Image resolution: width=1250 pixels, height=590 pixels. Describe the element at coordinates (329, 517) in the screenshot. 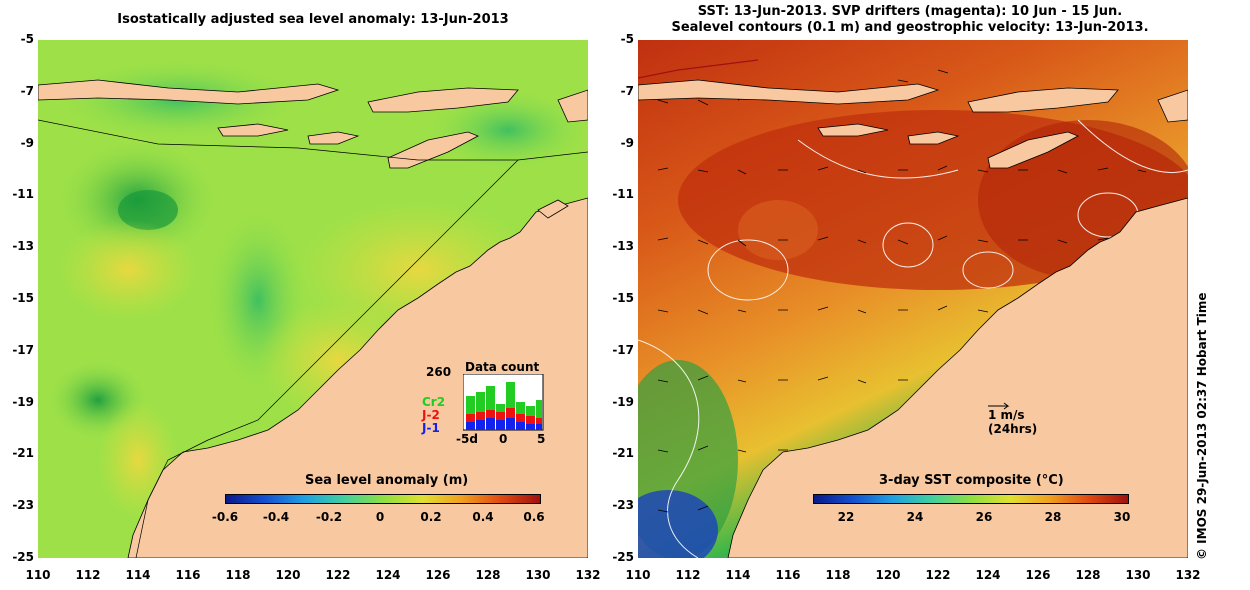

I see `sla-colorbar-tick-3: -0.2` at that location.